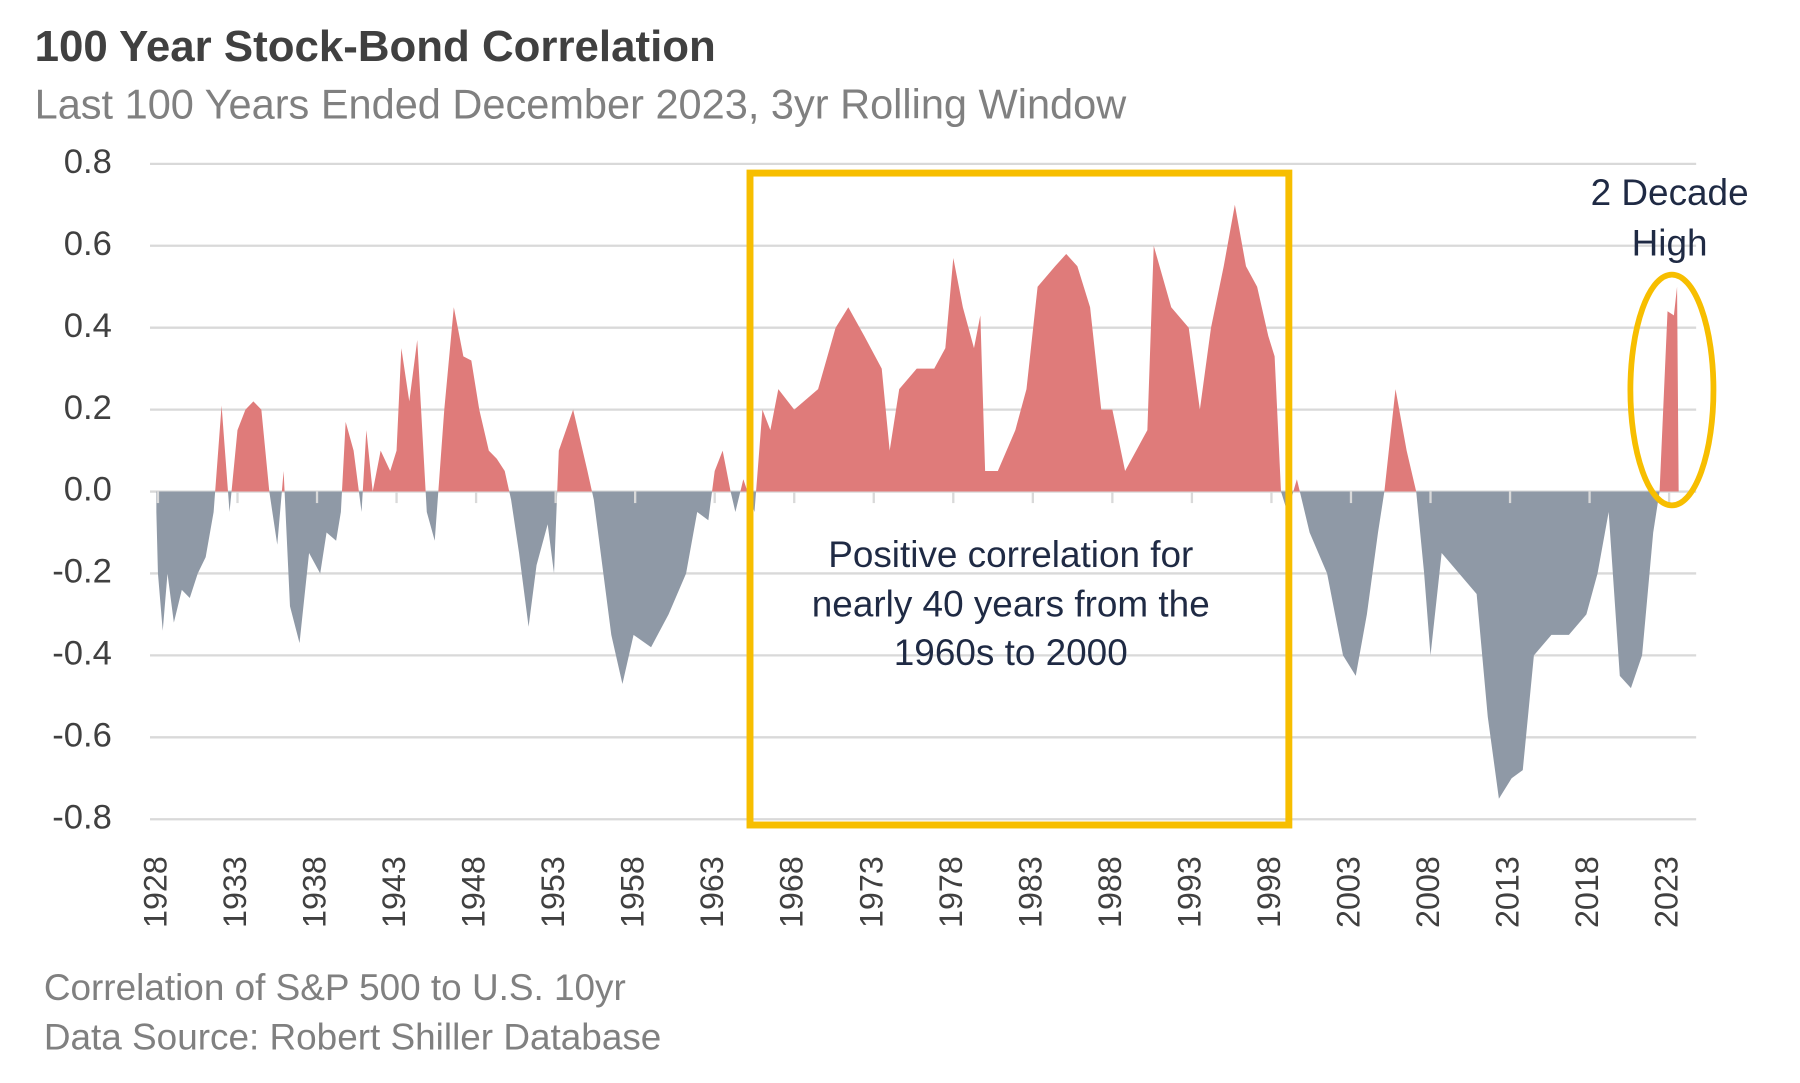 The height and width of the screenshot is (1083, 1800). Describe the element at coordinates (1030, 892) in the screenshot. I see `x-tick-label: 1983` at that location.